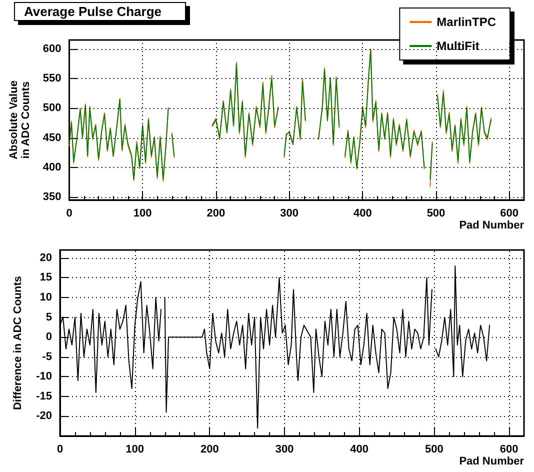  I want to click on y-tick-label: -20, so click(44, 416).